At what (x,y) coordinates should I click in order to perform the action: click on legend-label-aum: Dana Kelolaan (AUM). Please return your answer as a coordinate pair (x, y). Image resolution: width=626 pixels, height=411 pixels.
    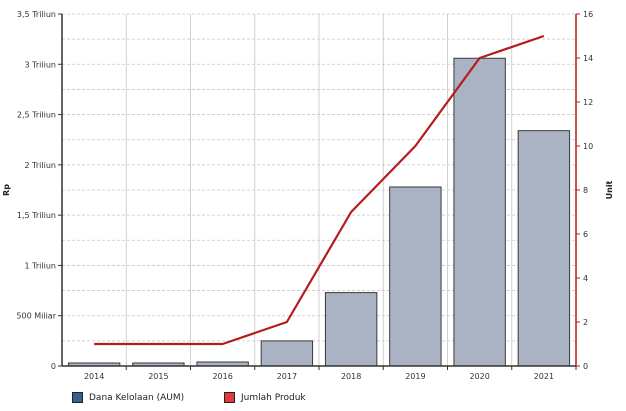
    Looking at the image, I should click on (137, 397).